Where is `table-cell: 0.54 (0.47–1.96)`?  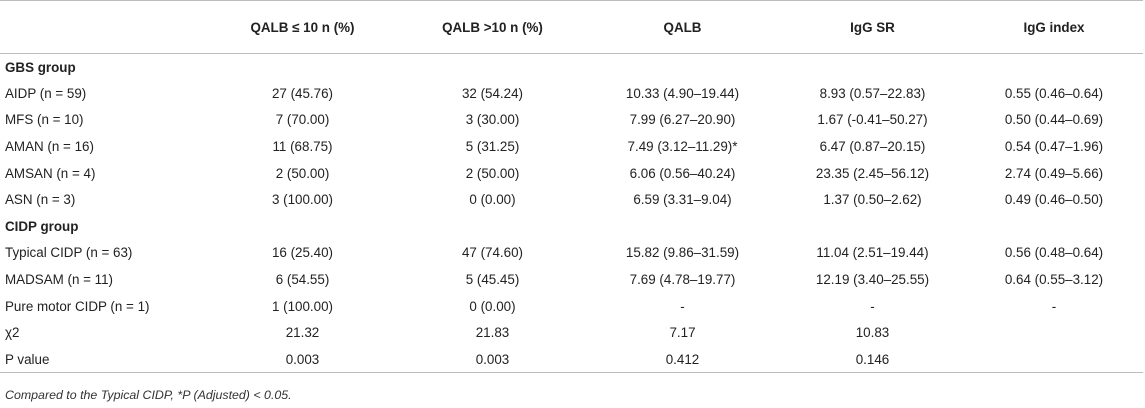
table-cell: 0.54 (0.47–1.96) is located at coordinates (1054, 147).